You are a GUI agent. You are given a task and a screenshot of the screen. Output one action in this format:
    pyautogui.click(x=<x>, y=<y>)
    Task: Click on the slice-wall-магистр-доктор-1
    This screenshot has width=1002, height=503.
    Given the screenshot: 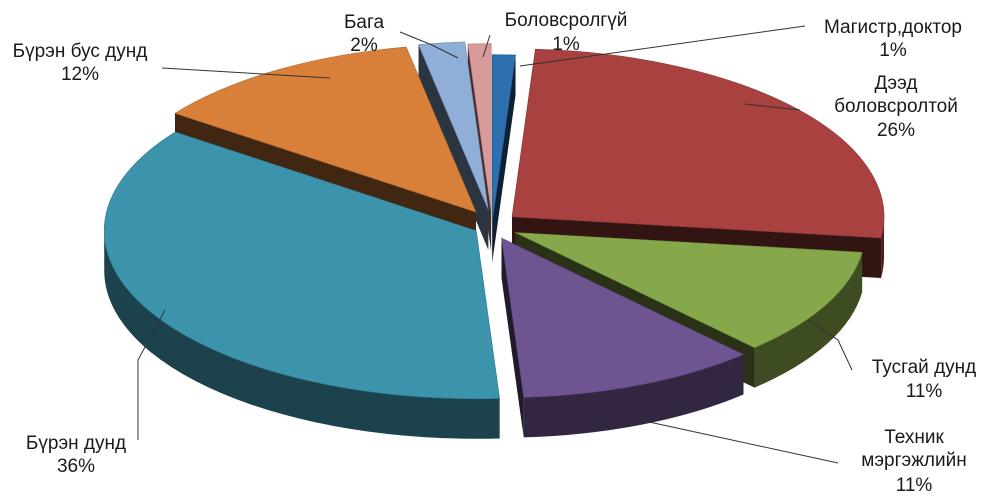 What is the action you would take?
    pyautogui.click(x=504, y=159)
    